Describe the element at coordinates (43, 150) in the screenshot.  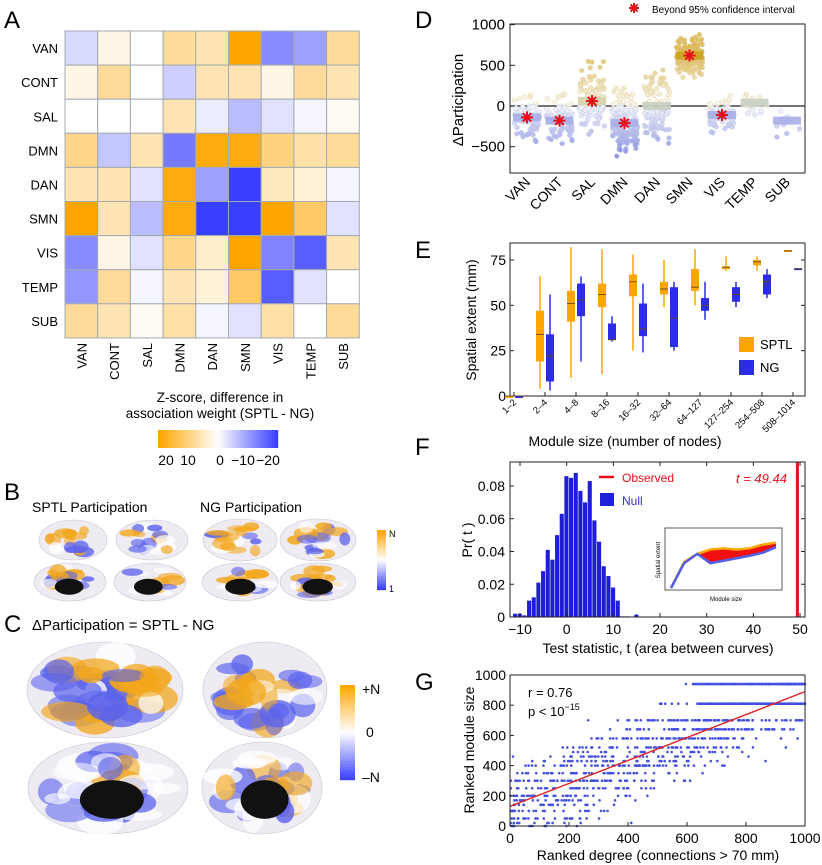
I see `row-label: DMN` at that location.